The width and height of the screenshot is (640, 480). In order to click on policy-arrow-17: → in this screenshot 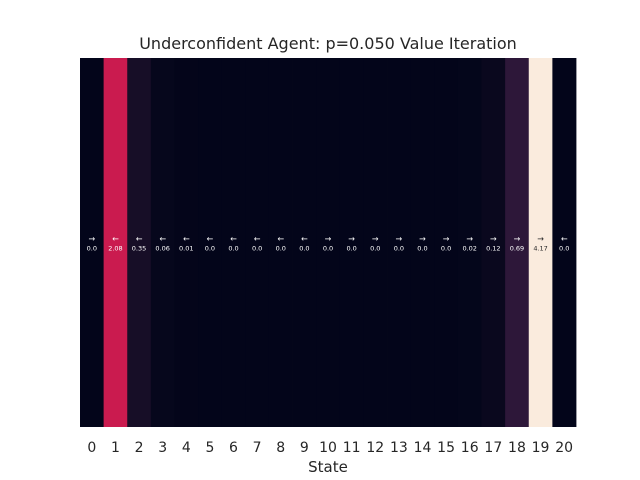, I will do `click(493, 239)`.